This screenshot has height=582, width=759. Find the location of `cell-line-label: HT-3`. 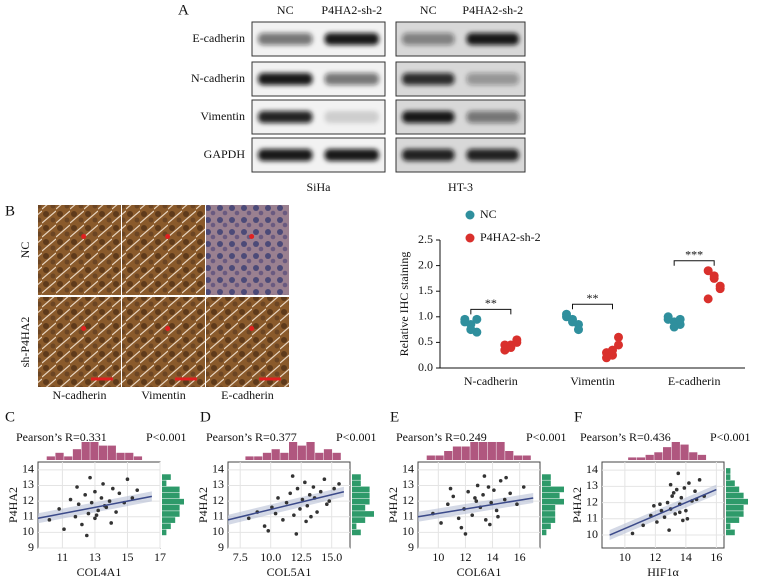

cell-line-label: HT-3 is located at coordinates (460, 187).